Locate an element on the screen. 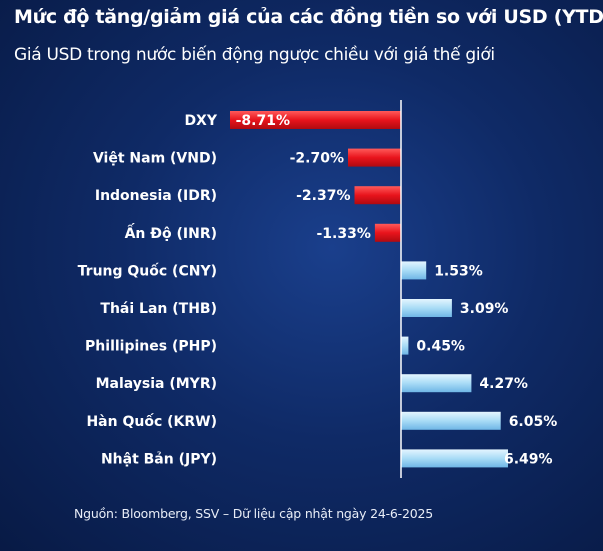 The width and height of the screenshot is (603, 551). category-label-1: Việt Nam (VND) is located at coordinates (155, 159).